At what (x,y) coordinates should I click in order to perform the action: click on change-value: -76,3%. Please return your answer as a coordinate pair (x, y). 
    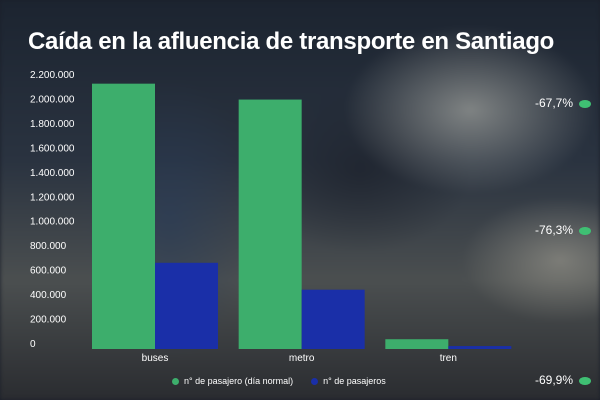
    Looking at the image, I should click on (554, 230).